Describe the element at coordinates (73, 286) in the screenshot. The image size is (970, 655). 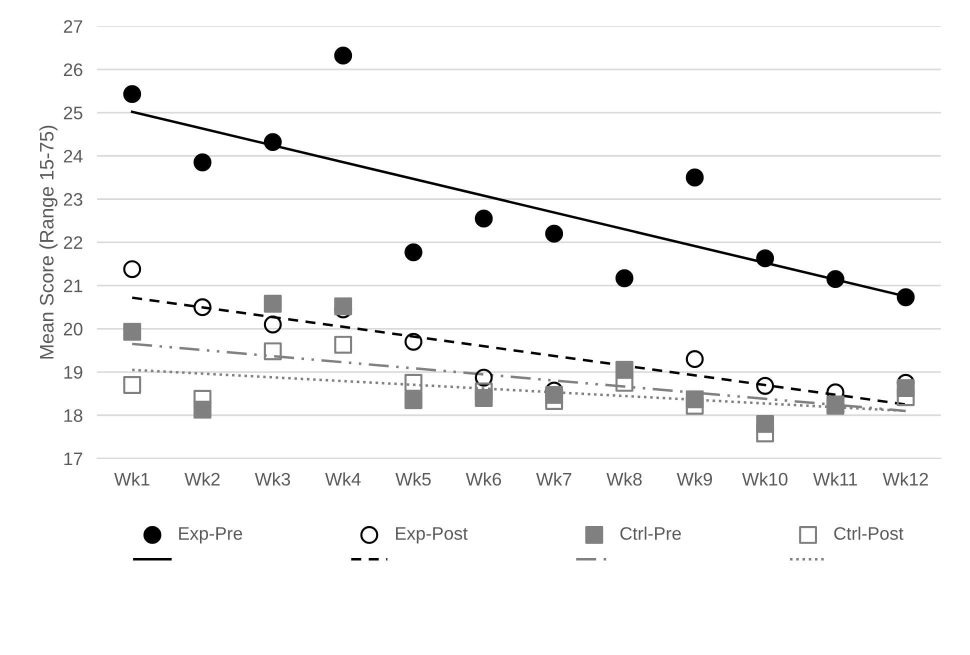
I see `y-tick-label: 21` at that location.